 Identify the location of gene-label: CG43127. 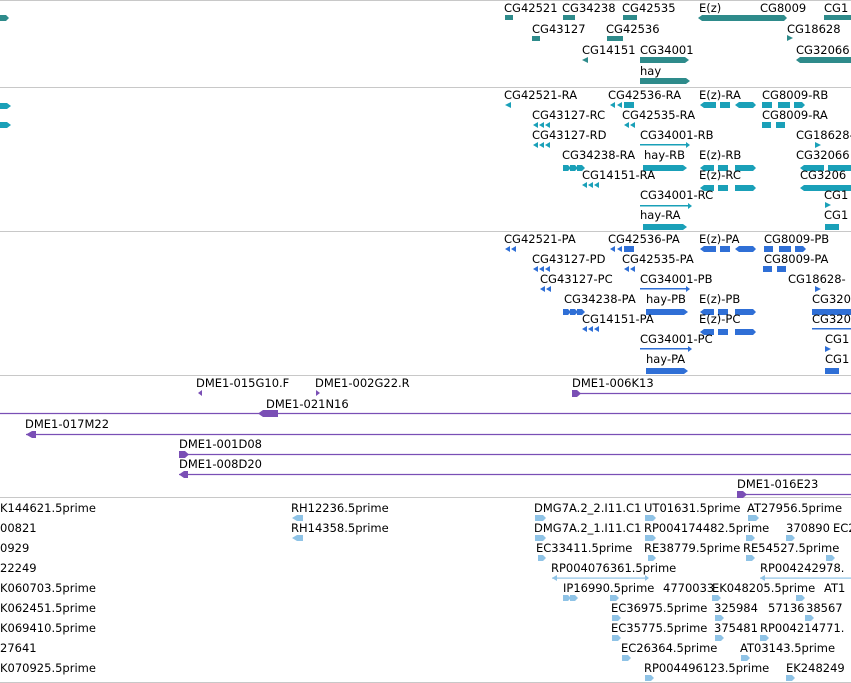
(559, 29).